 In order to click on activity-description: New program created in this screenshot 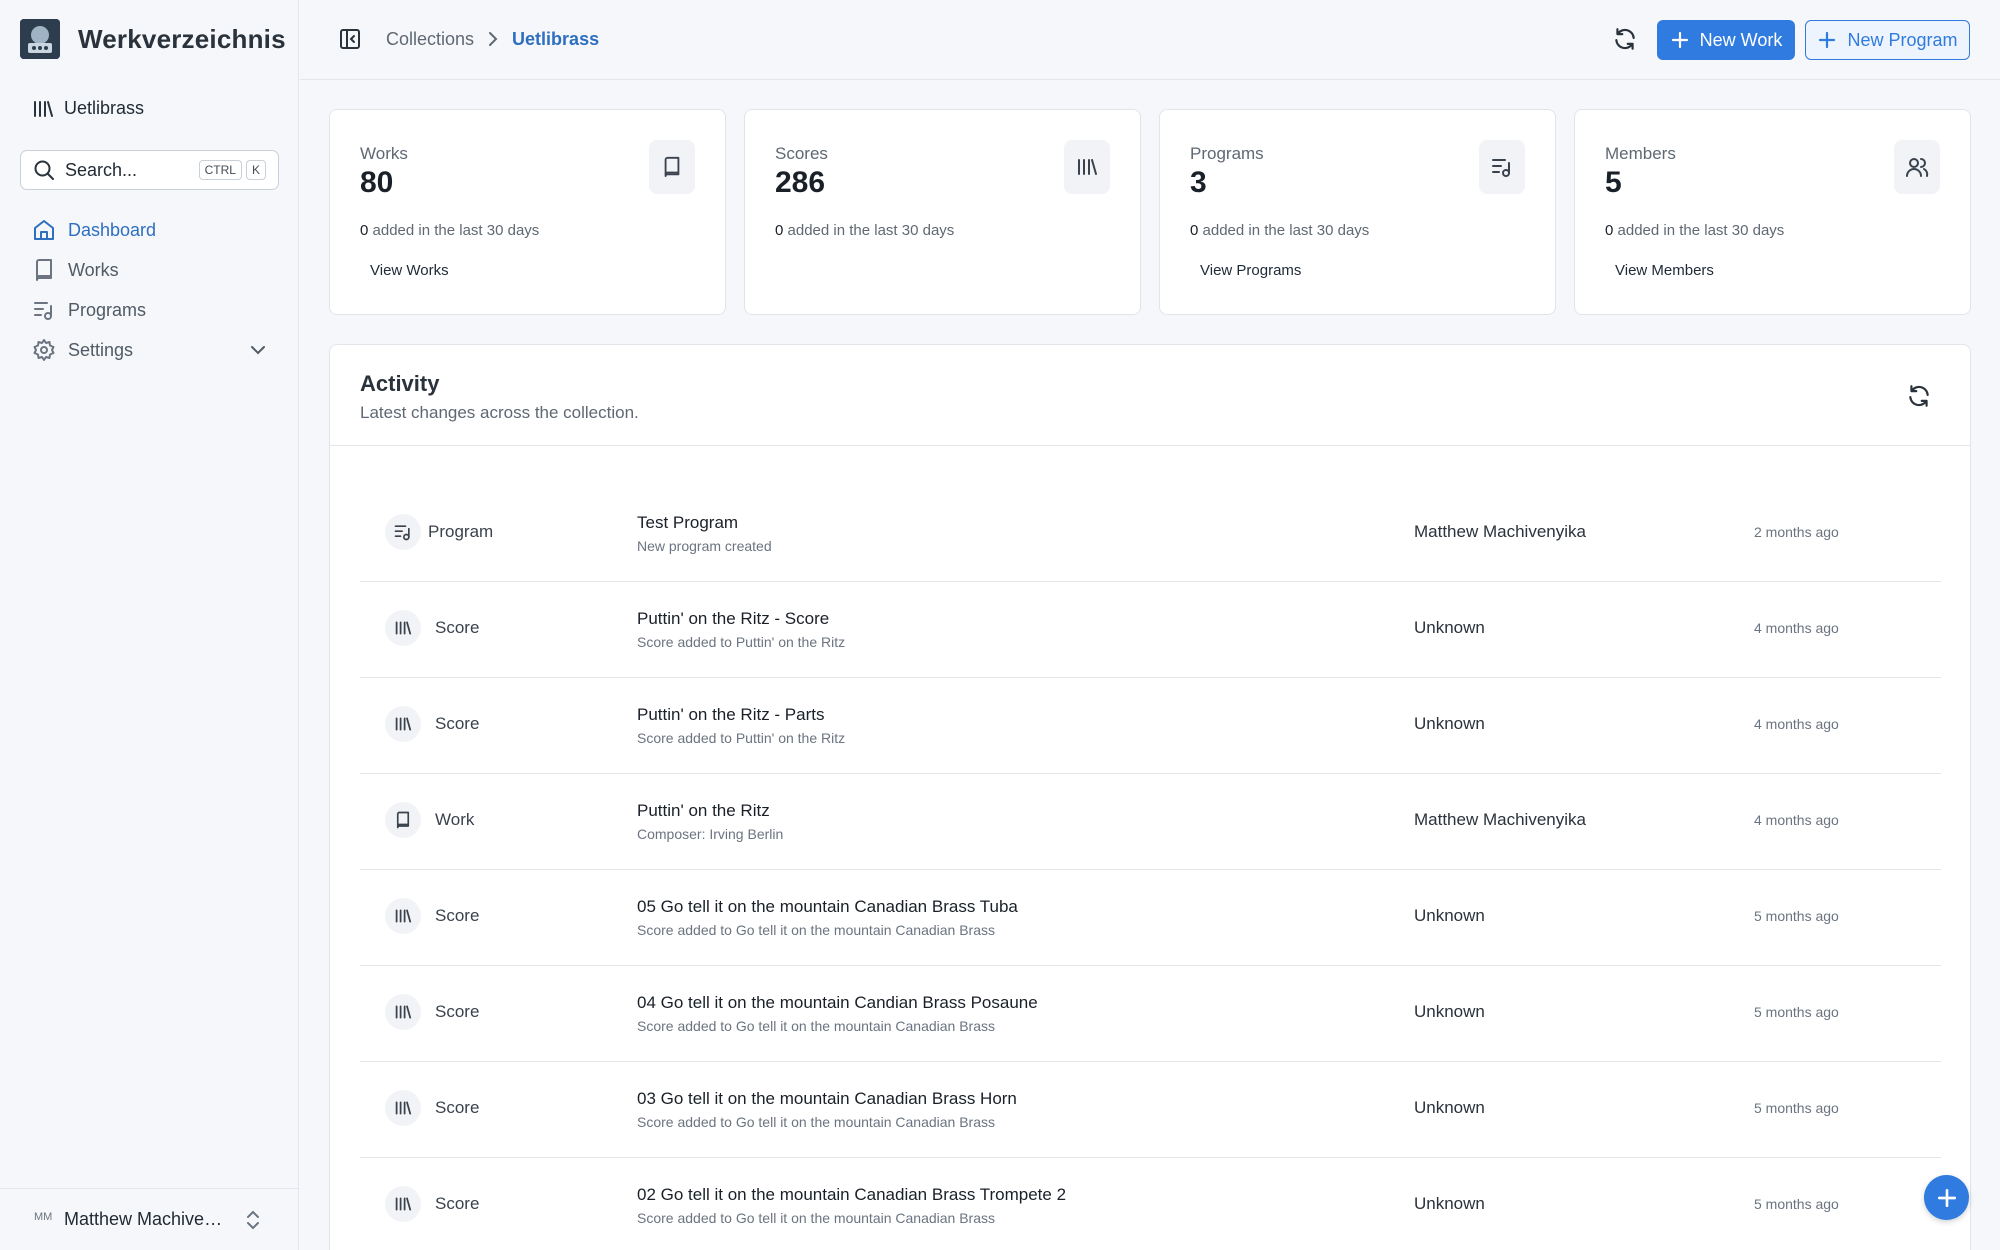, I will do `click(704, 546)`.